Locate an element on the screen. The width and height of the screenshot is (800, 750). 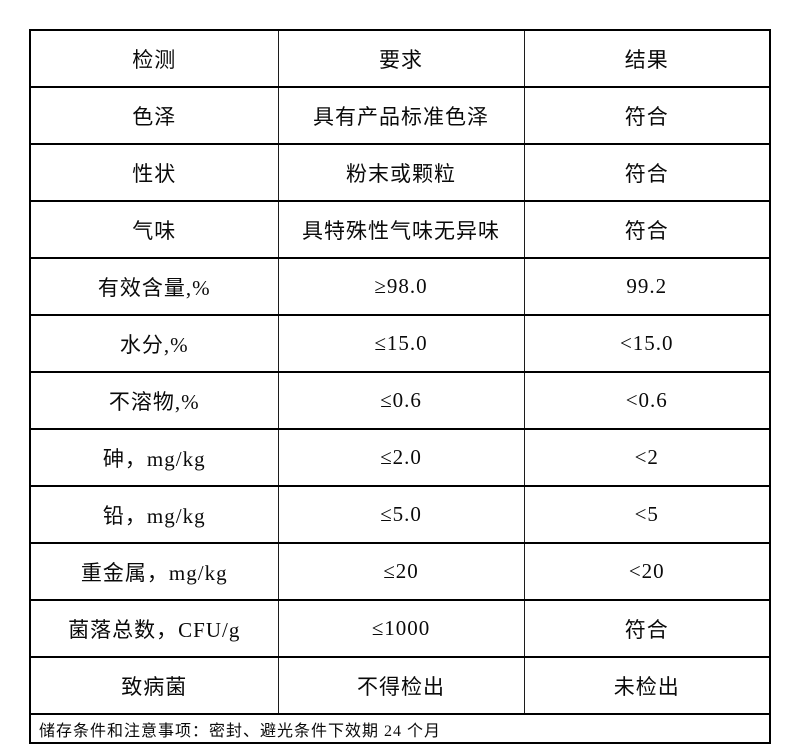
table-row: 致病菌 不得检出 未检出 is located at coordinates (400, 685).